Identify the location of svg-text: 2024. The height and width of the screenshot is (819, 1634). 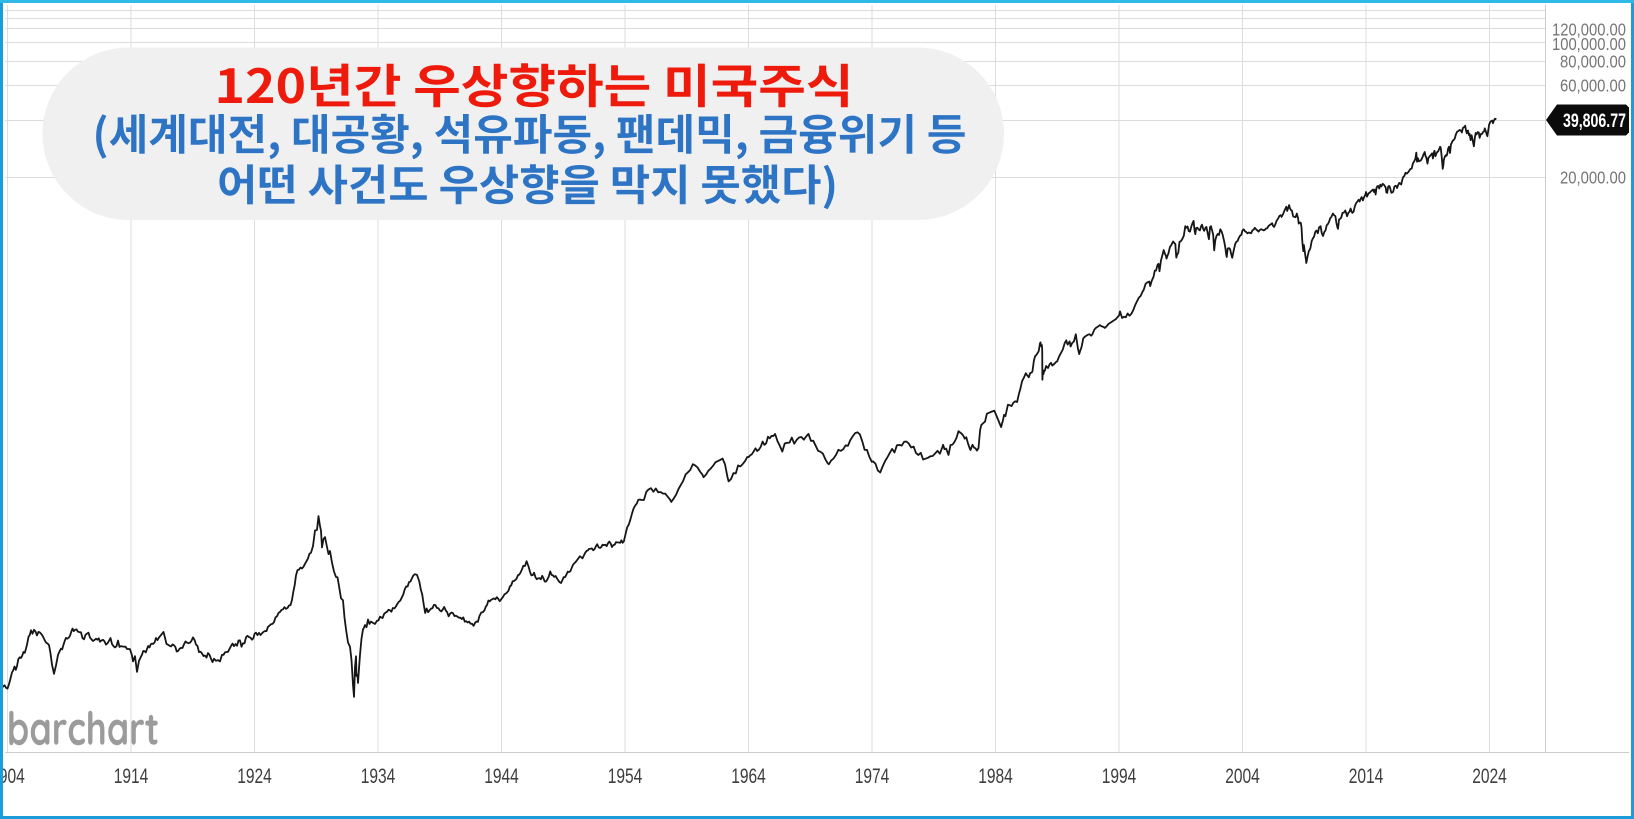
(1489, 776).